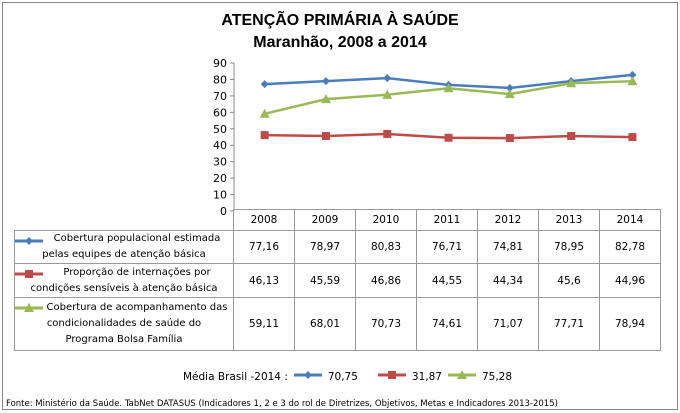 This screenshot has width=680, height=413. Describe the element at coordinates (569, 247) in the screenshot. I see `table-cell: 78,95` at that location.